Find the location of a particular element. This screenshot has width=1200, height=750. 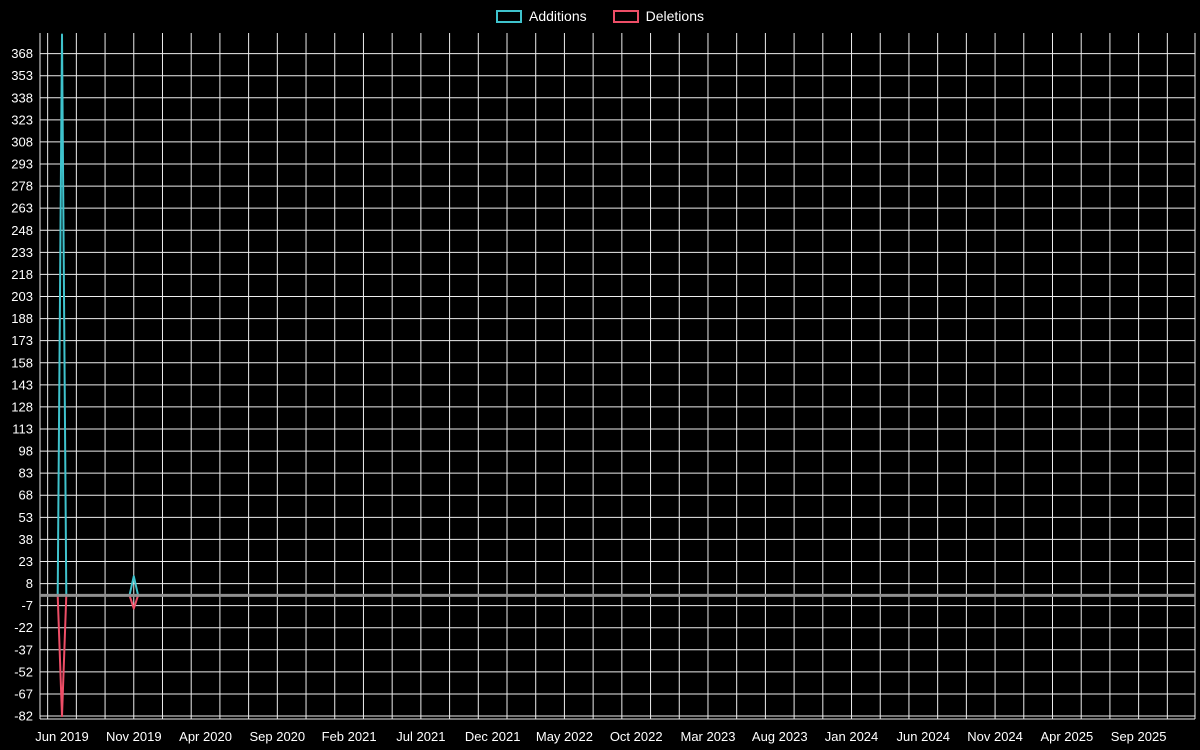

chart-legend: Additions Deletions is located at coordinates (600, 16).